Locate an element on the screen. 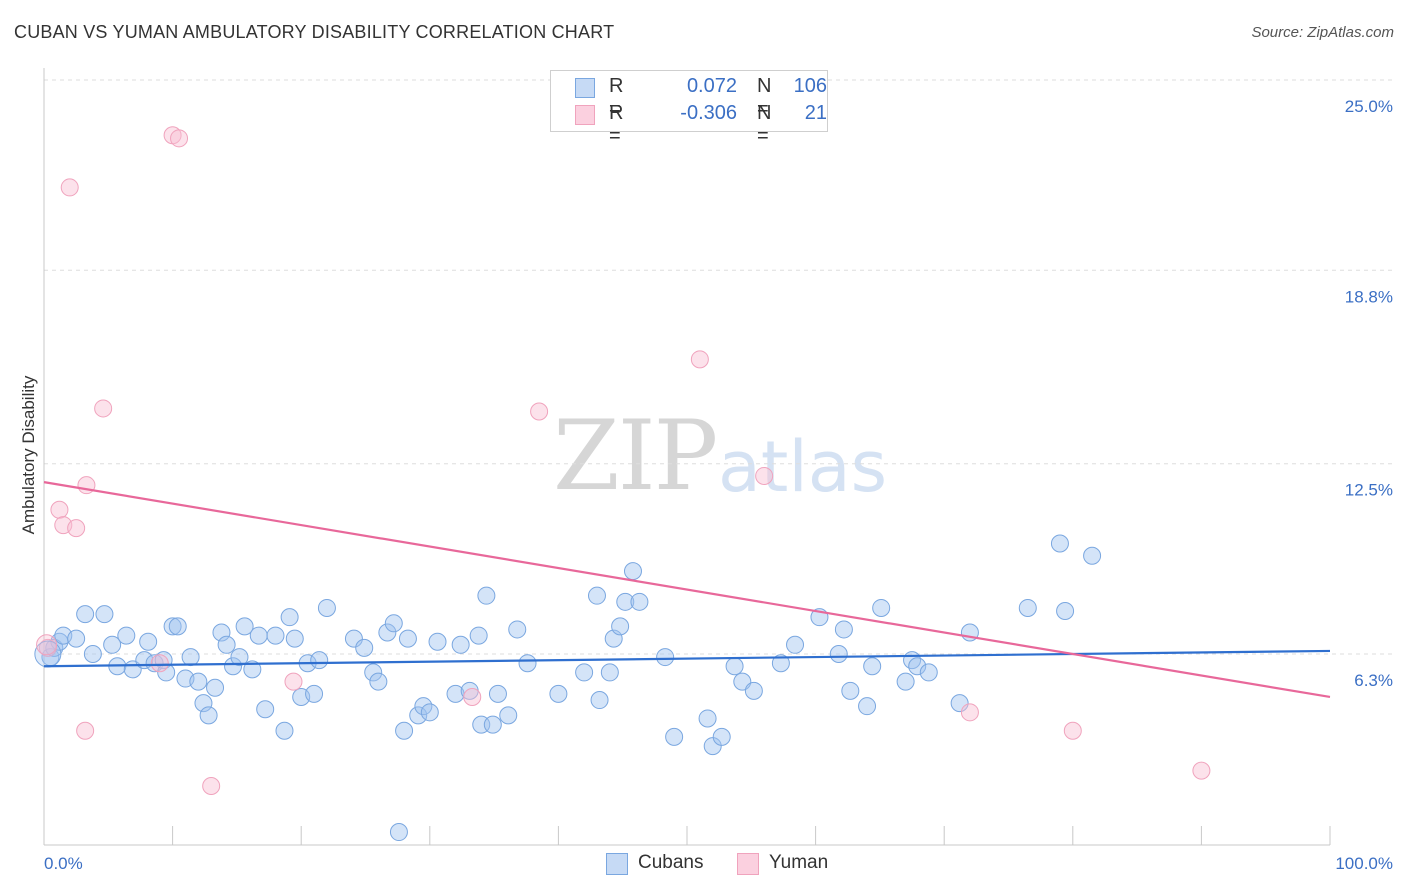 This screenshot has width=1406, height=892. y-tick-label: 25.0% is located at coordinates (1369, 106).